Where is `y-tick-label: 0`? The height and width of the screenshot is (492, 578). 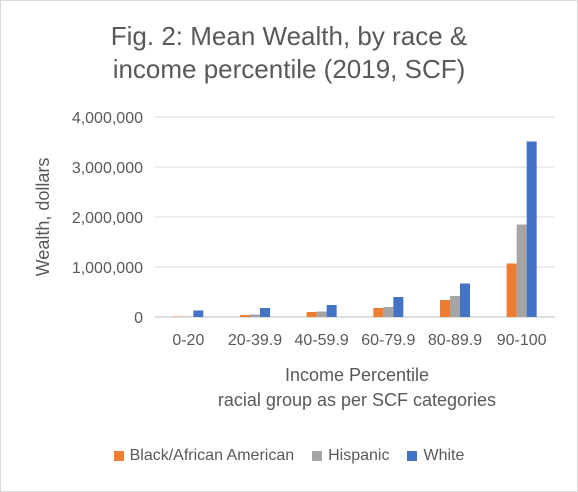 y-tick-label: 0 is located at coordinates (138, 318).